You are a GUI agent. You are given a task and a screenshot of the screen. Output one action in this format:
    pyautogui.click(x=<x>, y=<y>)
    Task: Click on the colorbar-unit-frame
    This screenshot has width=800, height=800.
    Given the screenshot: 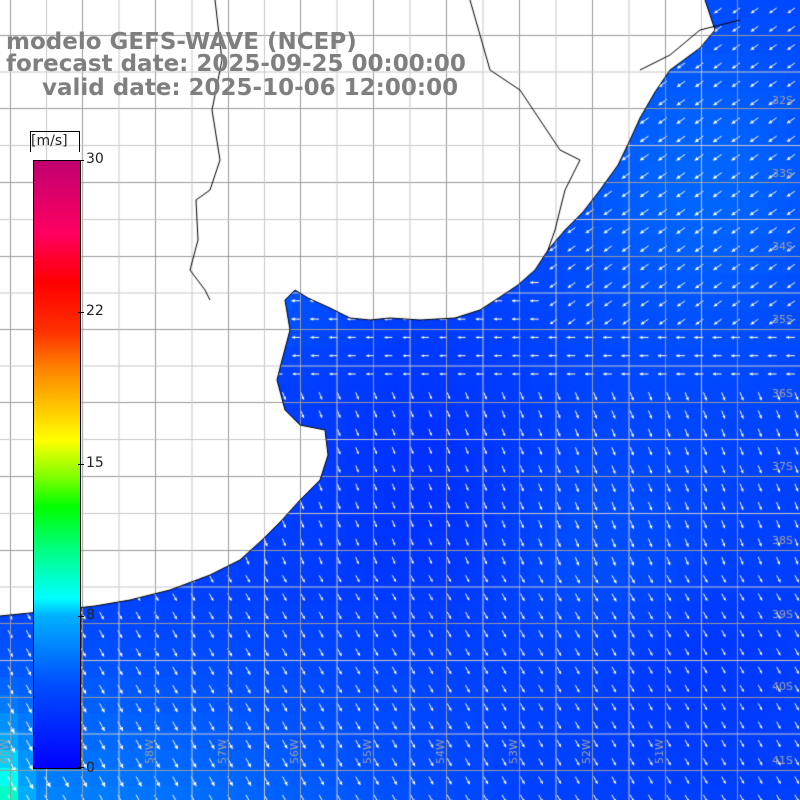 What is the action you would take?
    pyautogui.click(x=55, y=141)
    